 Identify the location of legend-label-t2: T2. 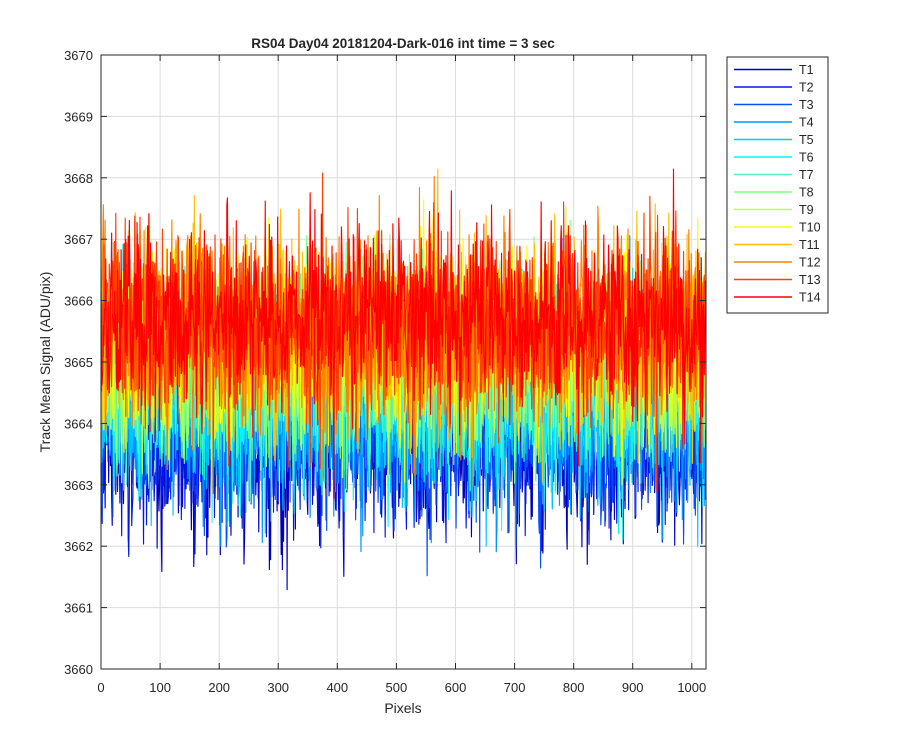
(806, 88).